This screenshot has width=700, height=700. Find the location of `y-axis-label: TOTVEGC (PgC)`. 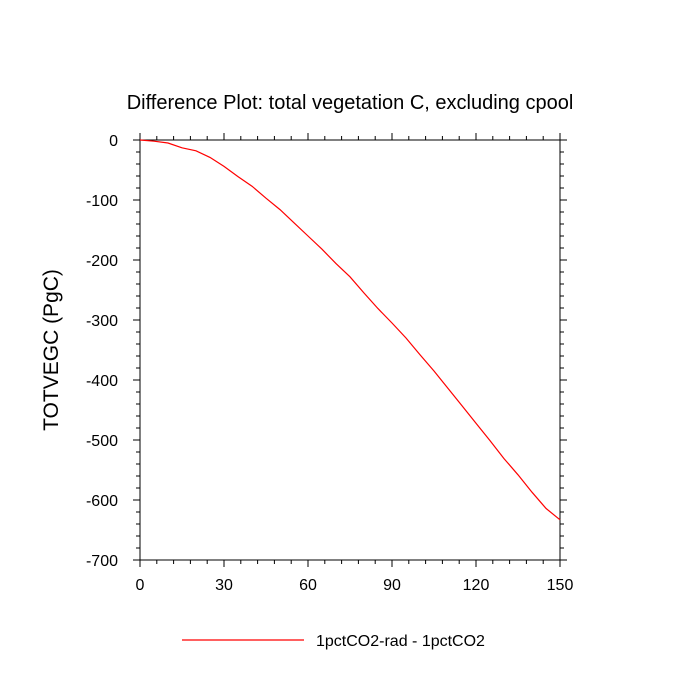

y-axis-label: TOTVEGC (PgC) is located at coordinates (51, 350).